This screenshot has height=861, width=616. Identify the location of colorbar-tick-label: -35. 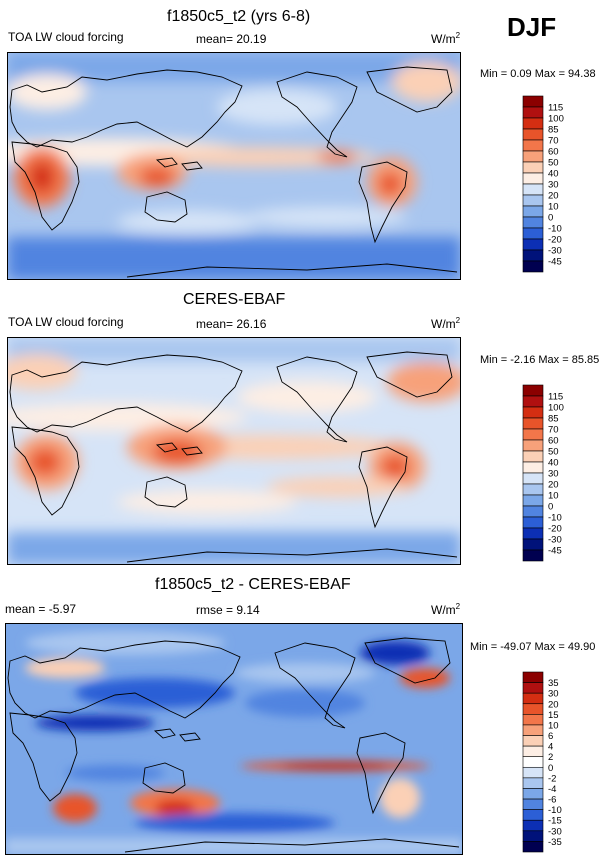
(555, 842).